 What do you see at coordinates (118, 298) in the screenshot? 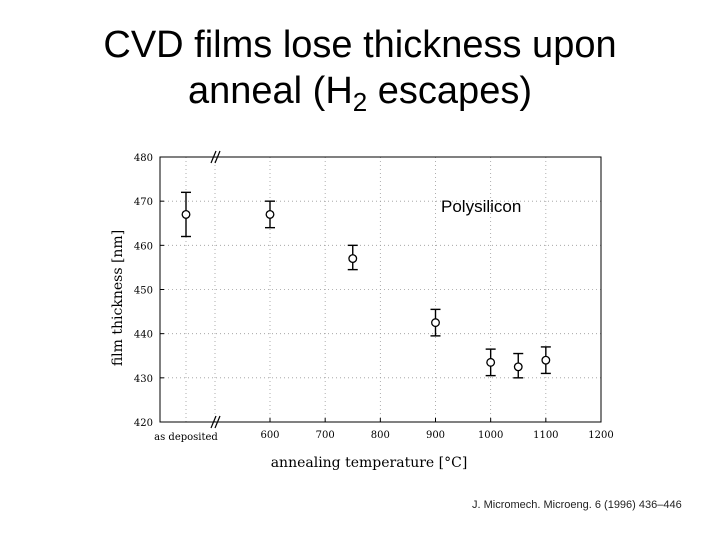
I see `y-axis-label: film thickness [nm]` at bounding box center [118, 298].